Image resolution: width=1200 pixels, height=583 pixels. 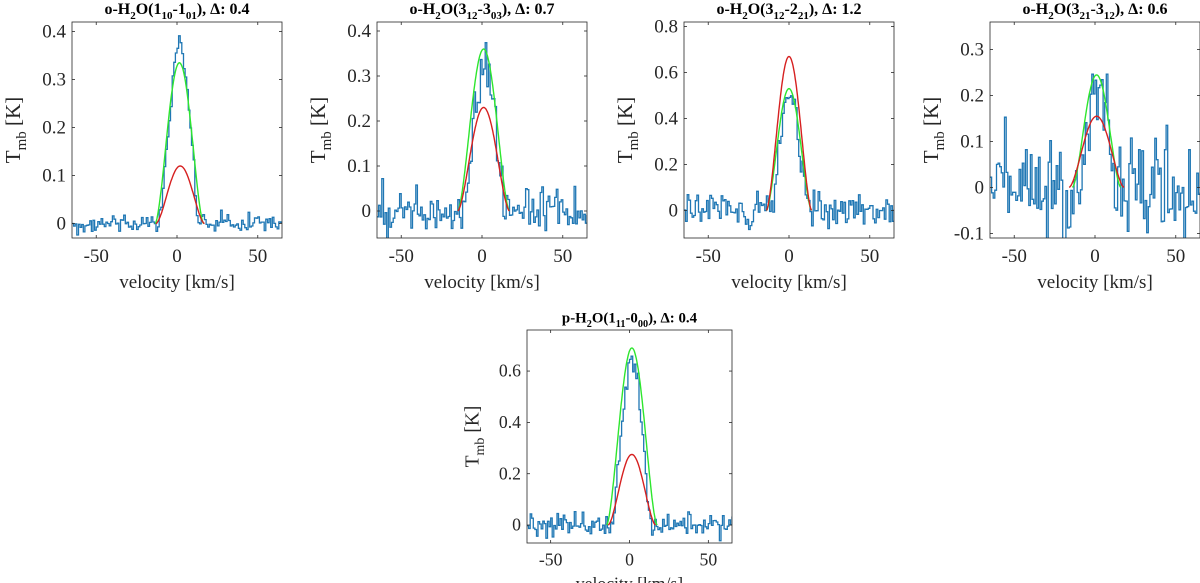 What do you see at coordinates (788, 11) in the screenshot?
I see `chart-title: o-H2O(312-221), Δ: 1.2` at bounding box center [788, 11].